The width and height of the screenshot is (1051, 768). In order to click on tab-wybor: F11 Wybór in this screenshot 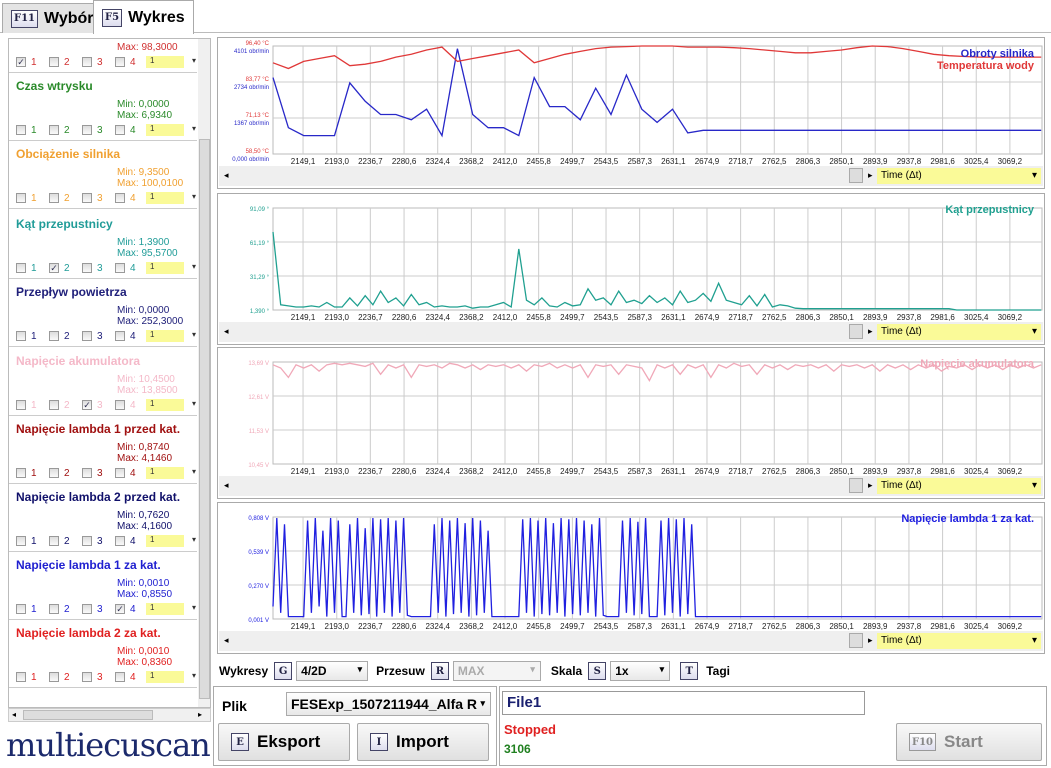, I will do `click(52, 18)`.